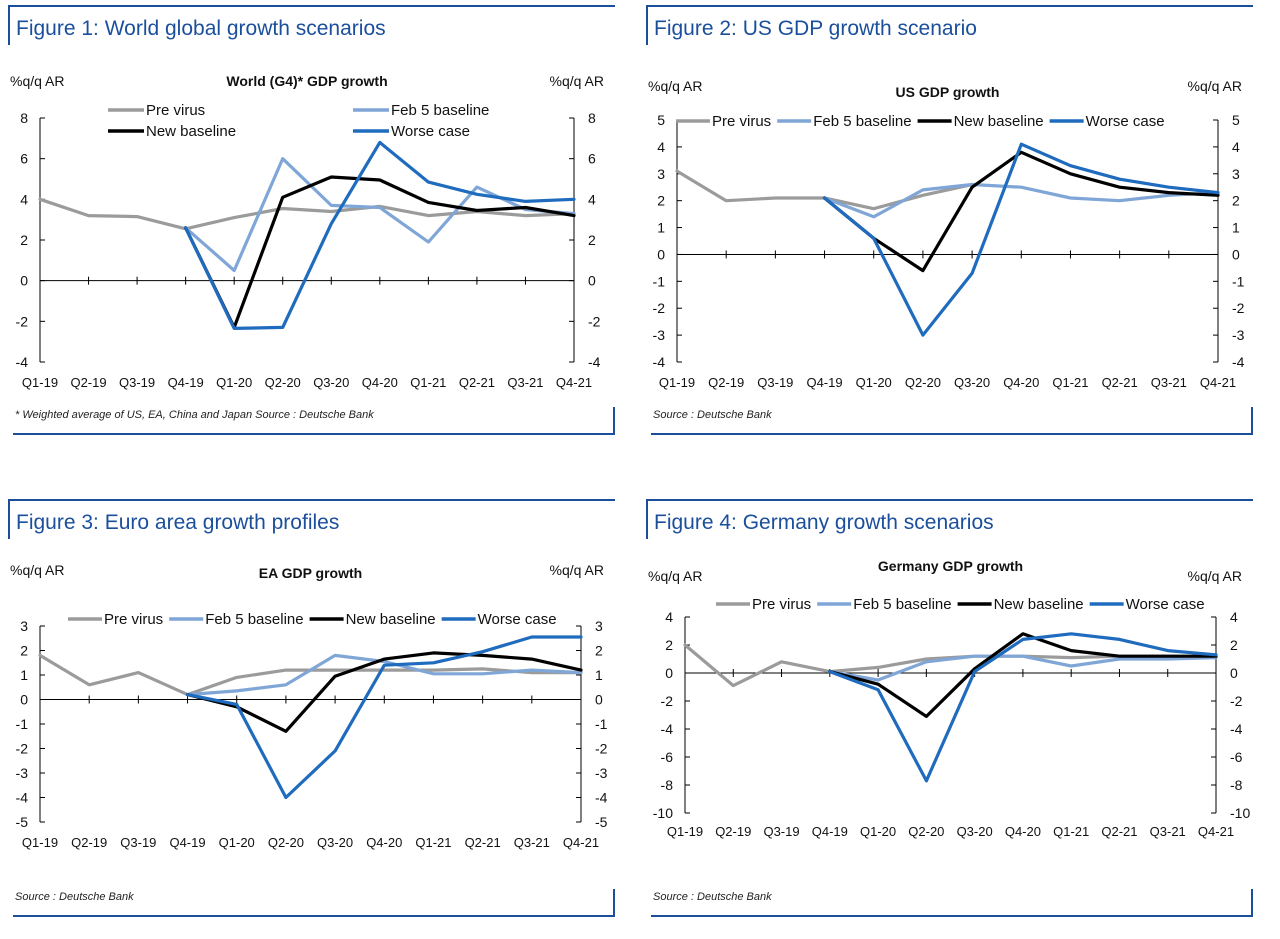  I want to click on figure-header: Figure 2: US GDP growth scenario, so click(949, 25).